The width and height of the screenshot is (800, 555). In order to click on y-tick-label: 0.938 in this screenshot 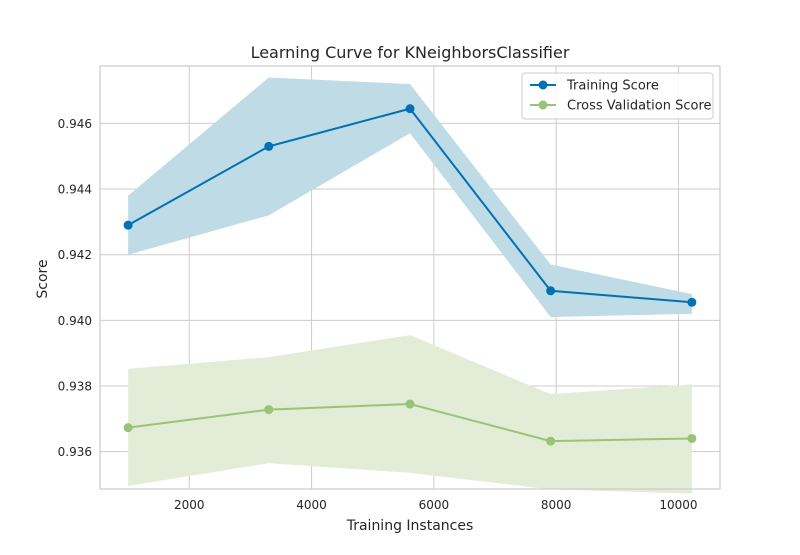, I will do `click(75, 386)`.